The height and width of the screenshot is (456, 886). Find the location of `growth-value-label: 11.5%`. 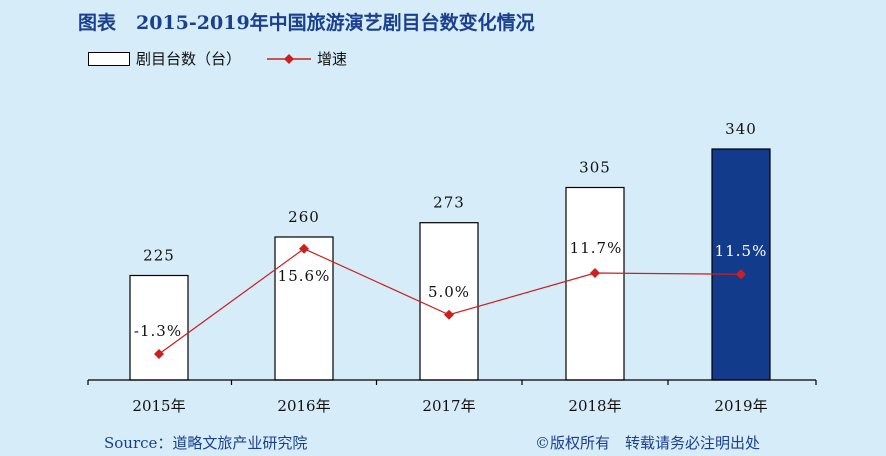

growth-value-label: 11.5% is located at coordinates (741, 251).